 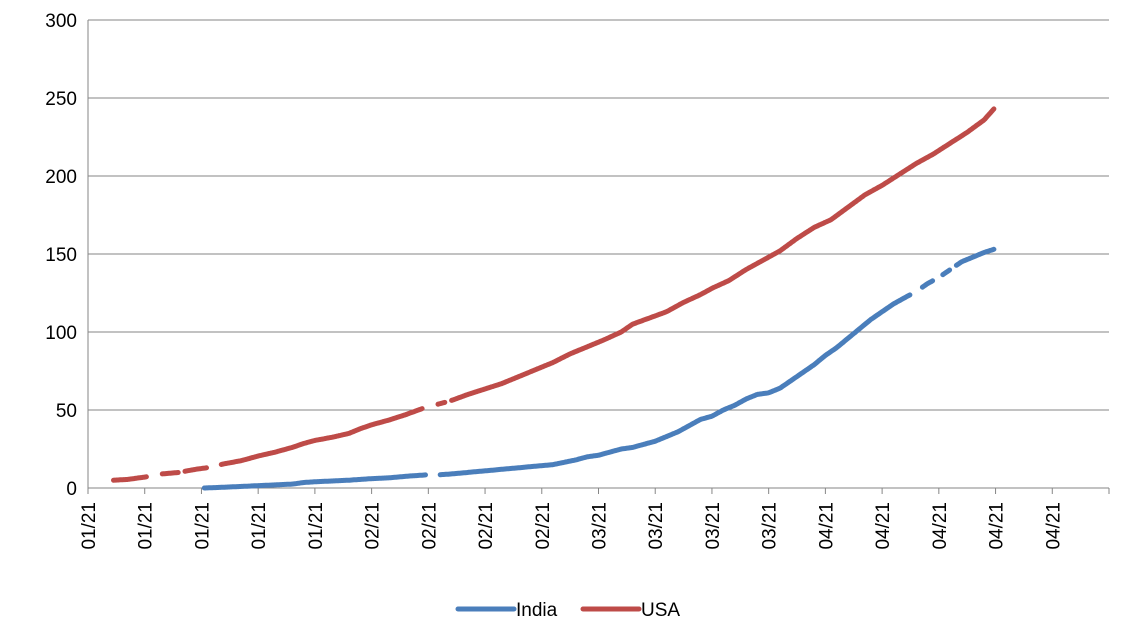 I want to click on y-tick-label: 100, so click(x=61, y=333).